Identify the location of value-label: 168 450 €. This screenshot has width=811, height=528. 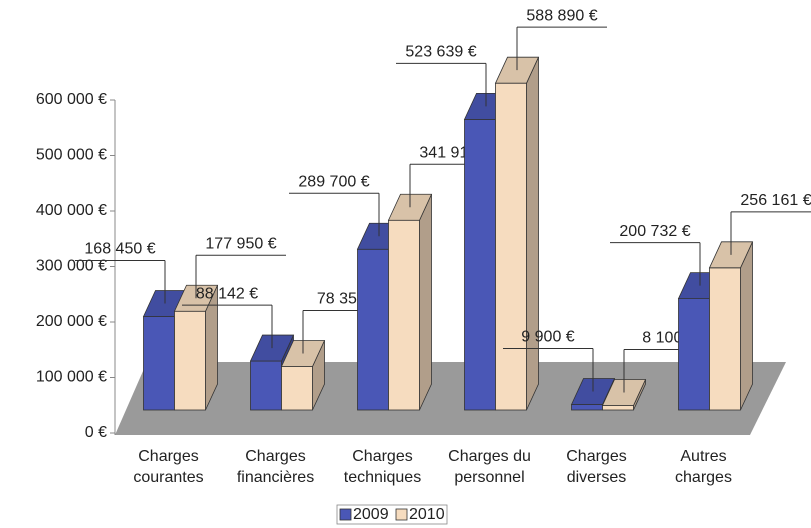
(119, 249).